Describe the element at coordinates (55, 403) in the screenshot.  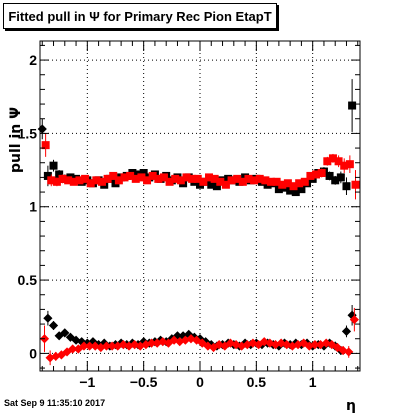
I see `timestamp-label: Sat Sep 9 11:35:10 2017` at that location.